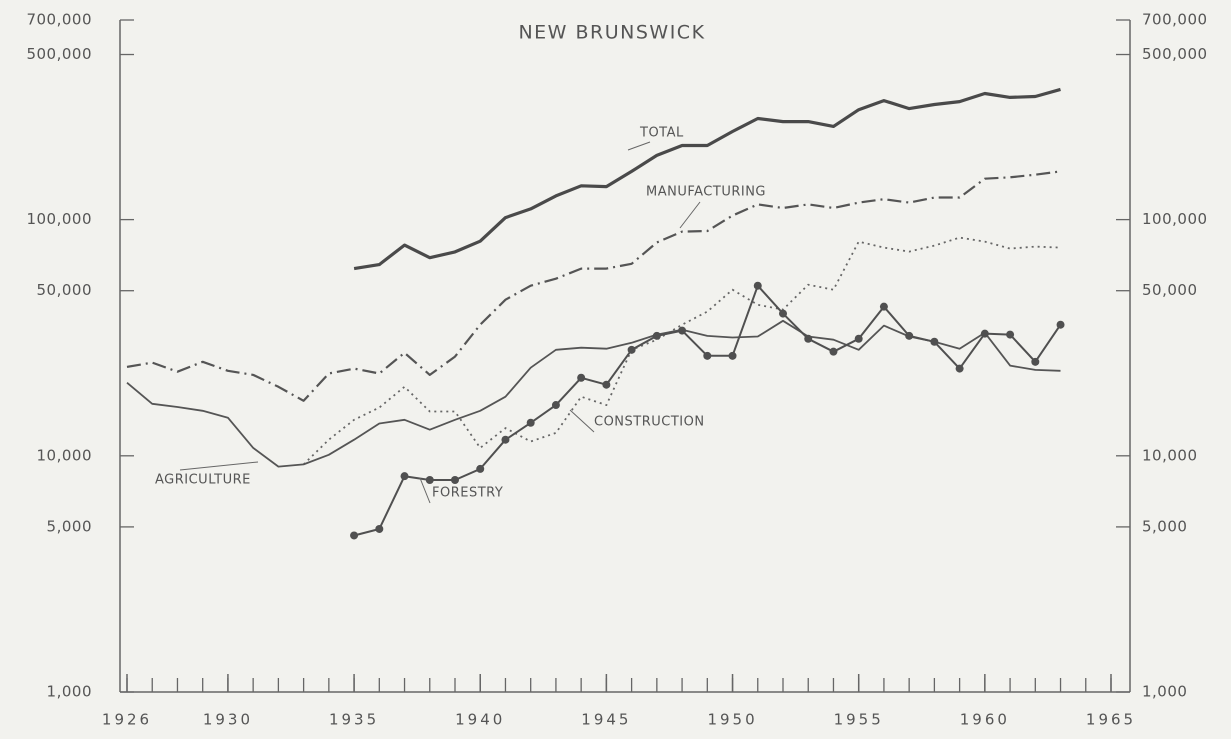  I want to click on y-tick-label: 5,000, so click(69, 526).